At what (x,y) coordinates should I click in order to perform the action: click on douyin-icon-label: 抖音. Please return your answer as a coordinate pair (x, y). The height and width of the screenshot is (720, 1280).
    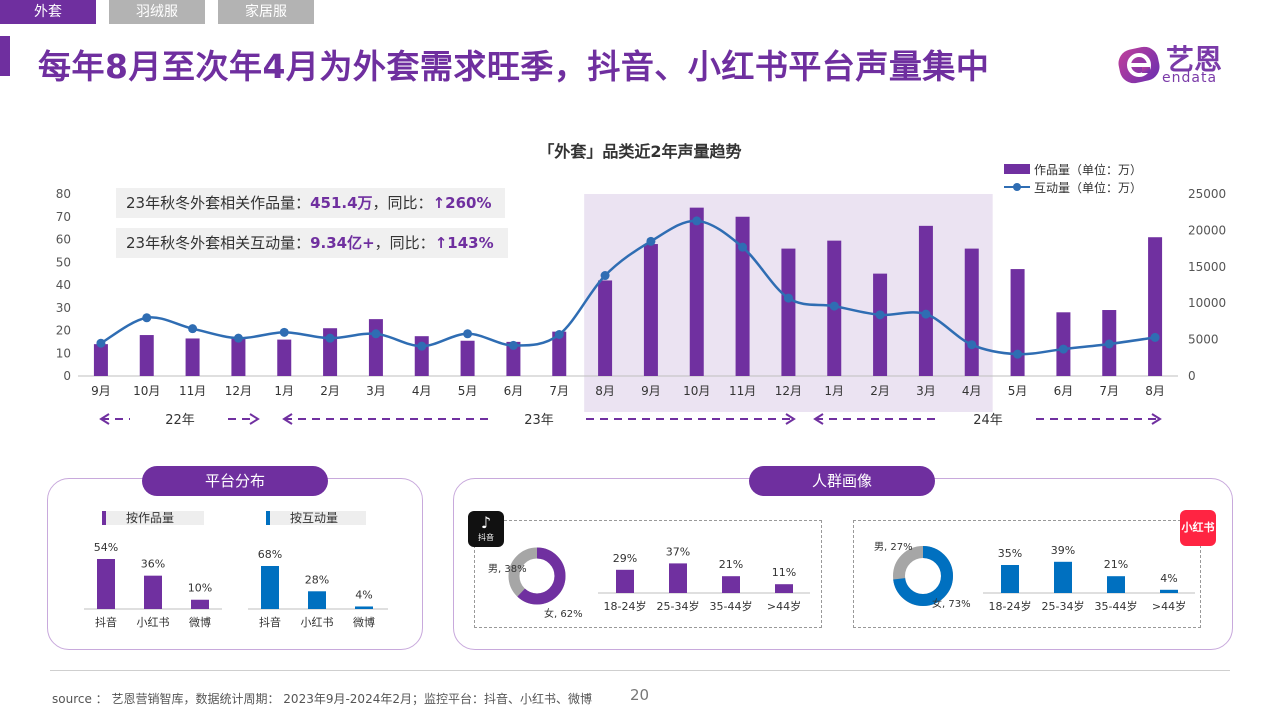
    Looking at the image, I should click on (486, 537).